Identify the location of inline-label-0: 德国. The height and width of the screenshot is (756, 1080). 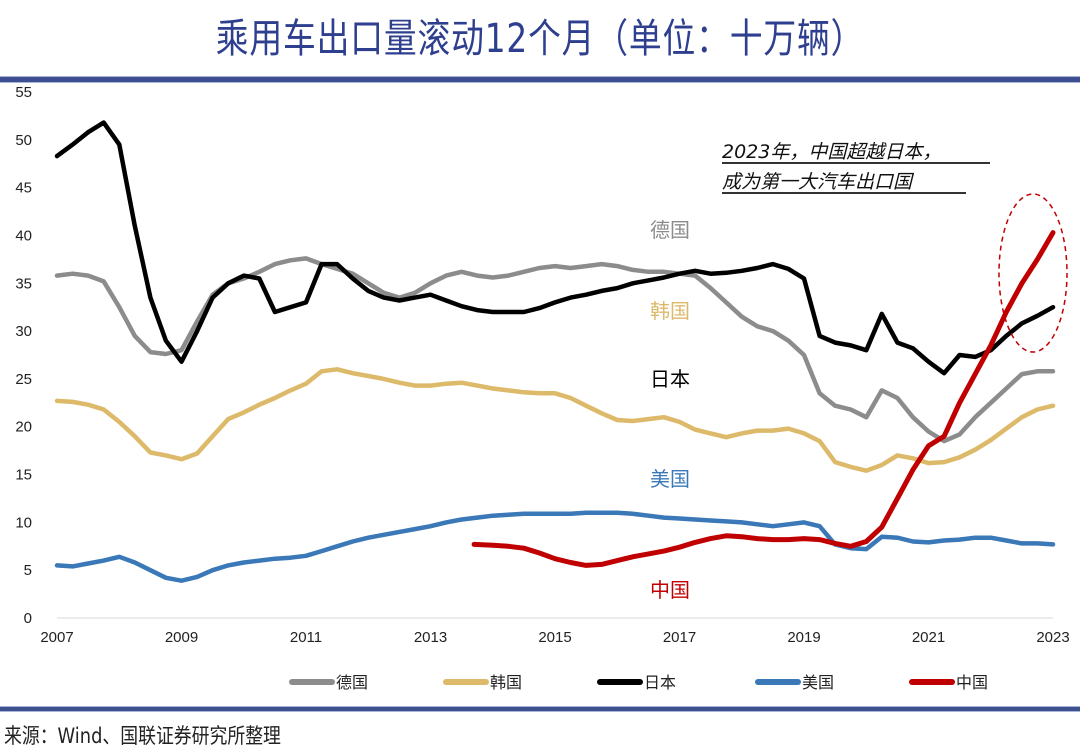
(670, 230).